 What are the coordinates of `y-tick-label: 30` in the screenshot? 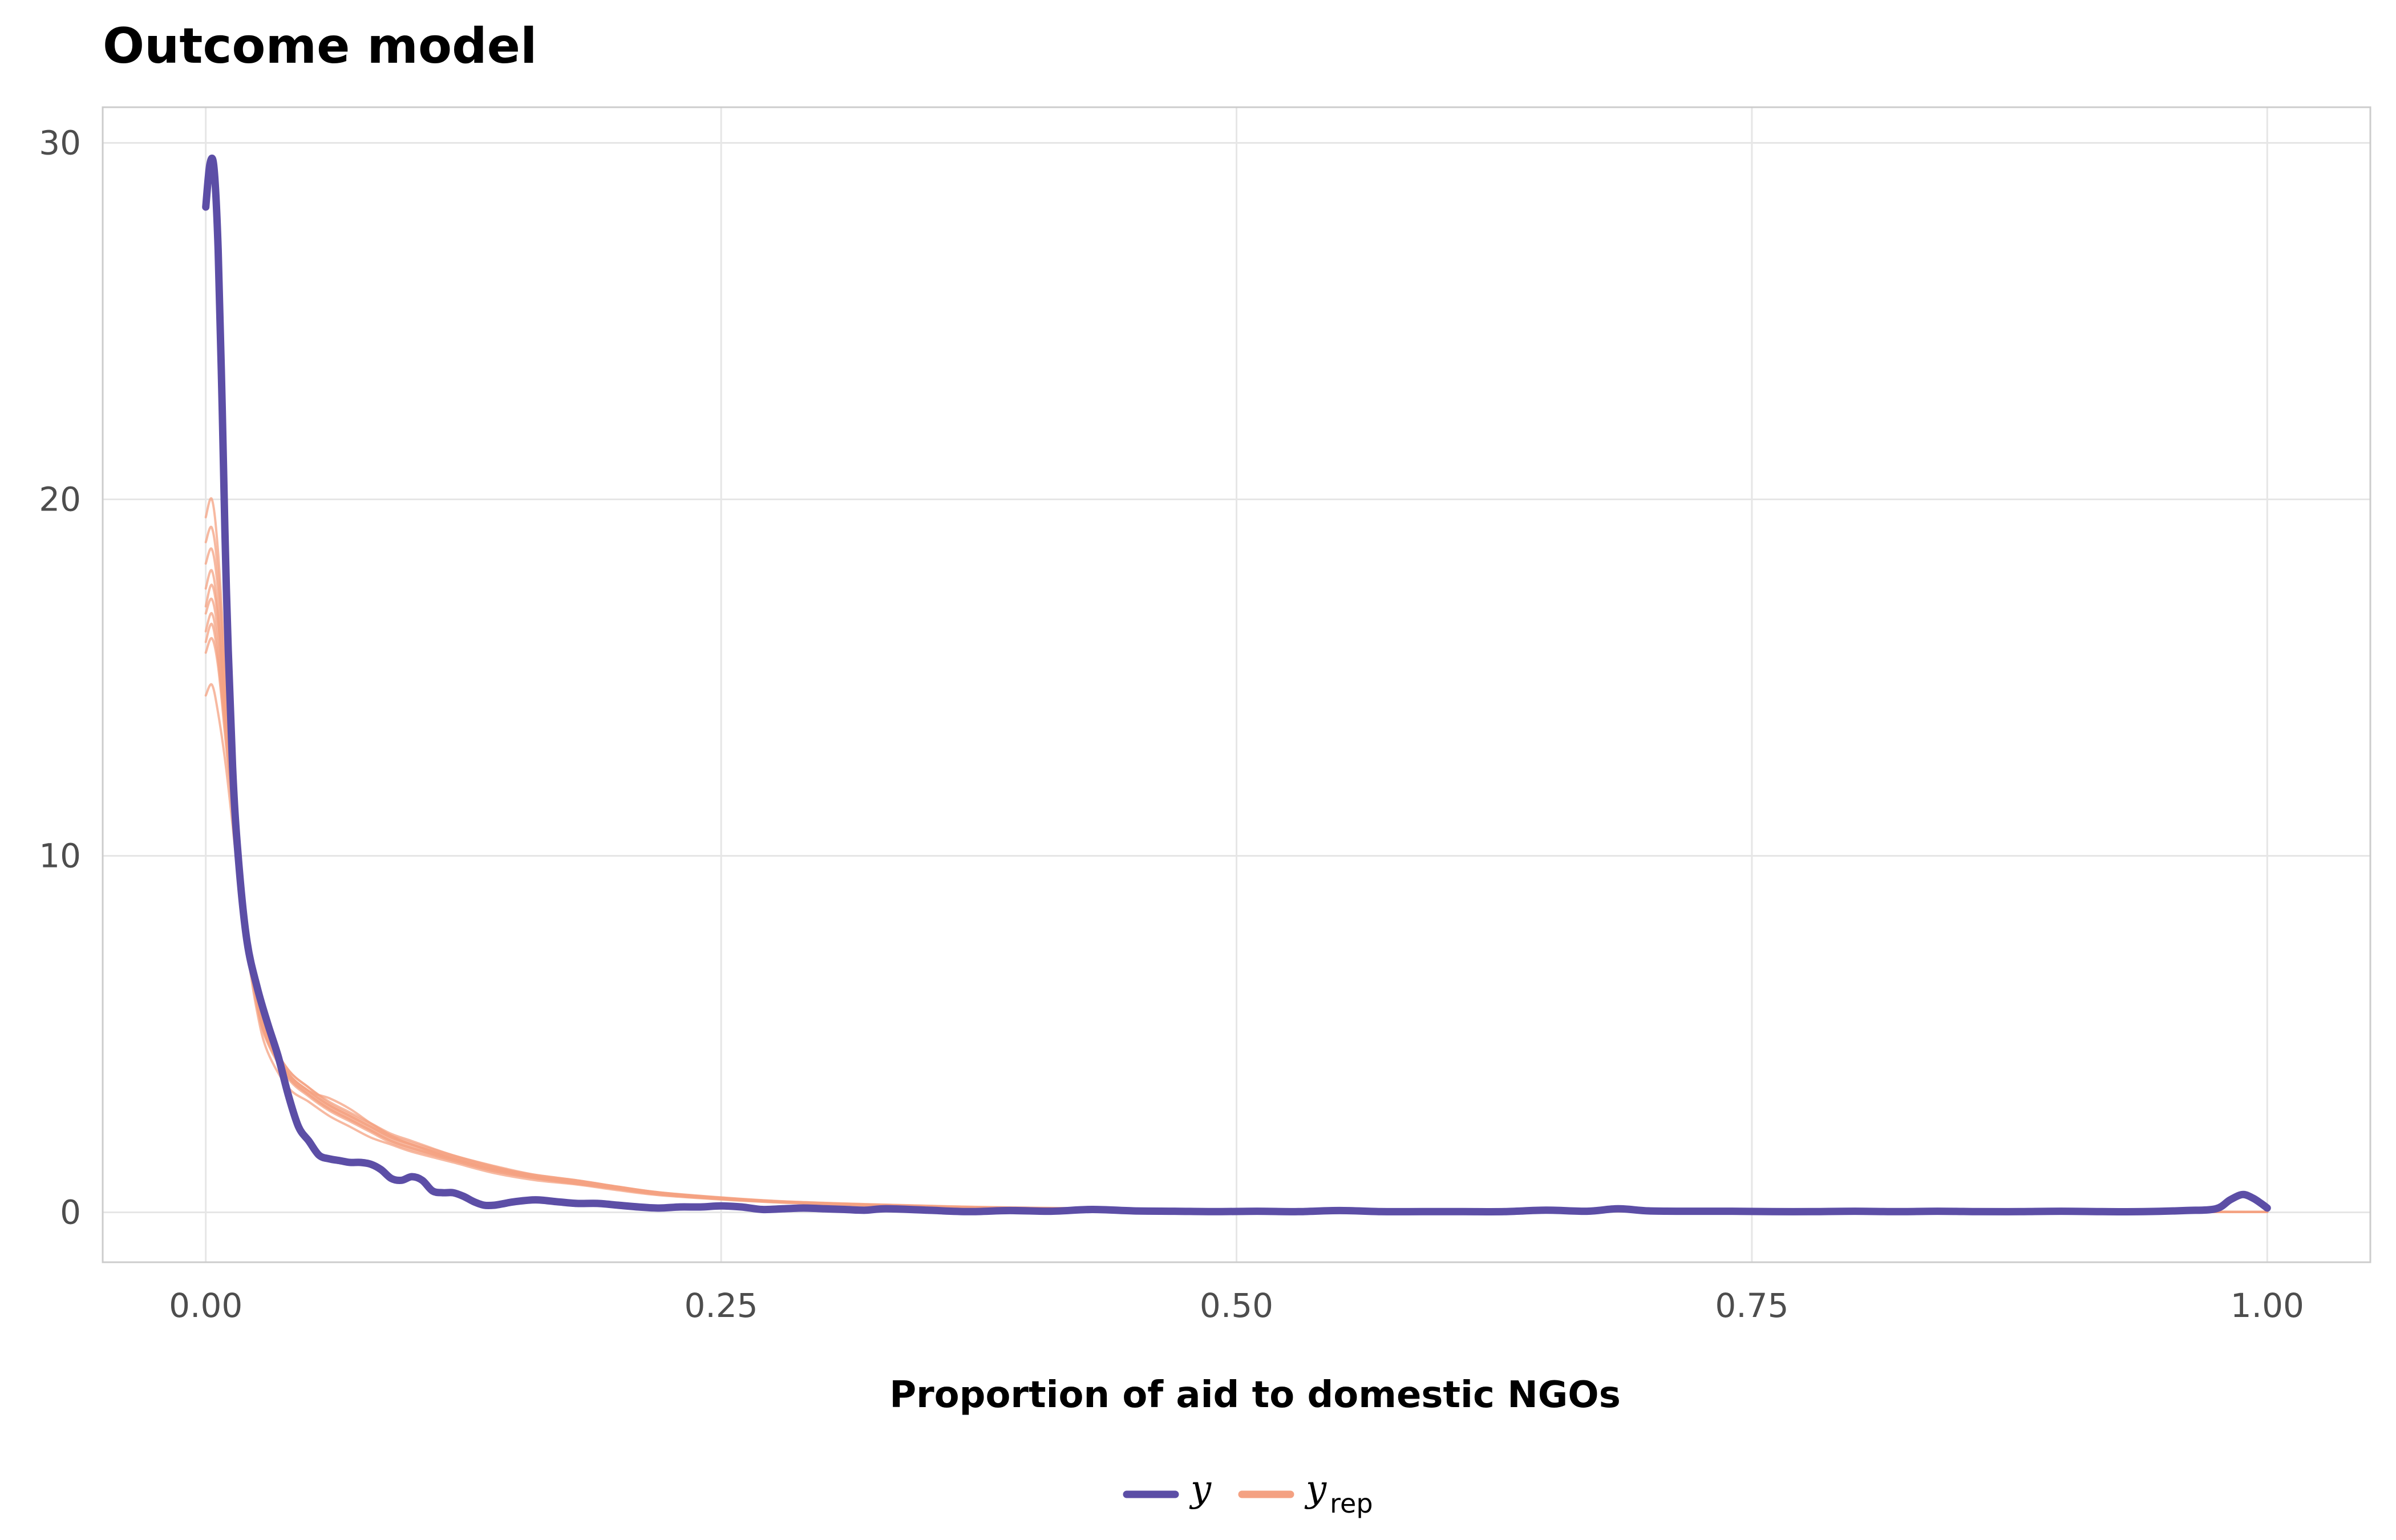 It's located at (60, 143).